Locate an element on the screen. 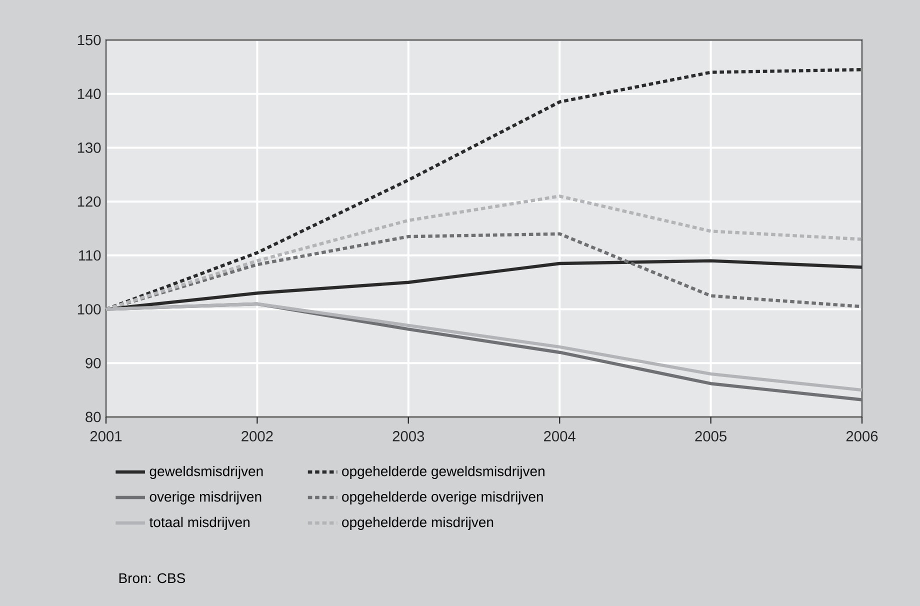  text: Bron: CBS is located at coordinates (152, 578).